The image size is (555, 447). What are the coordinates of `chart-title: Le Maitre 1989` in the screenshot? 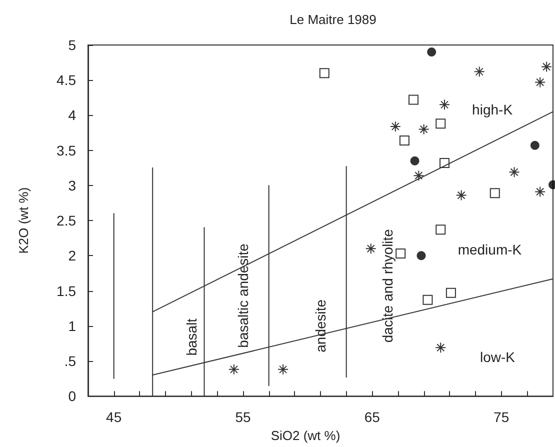 It's located at (333, 19).